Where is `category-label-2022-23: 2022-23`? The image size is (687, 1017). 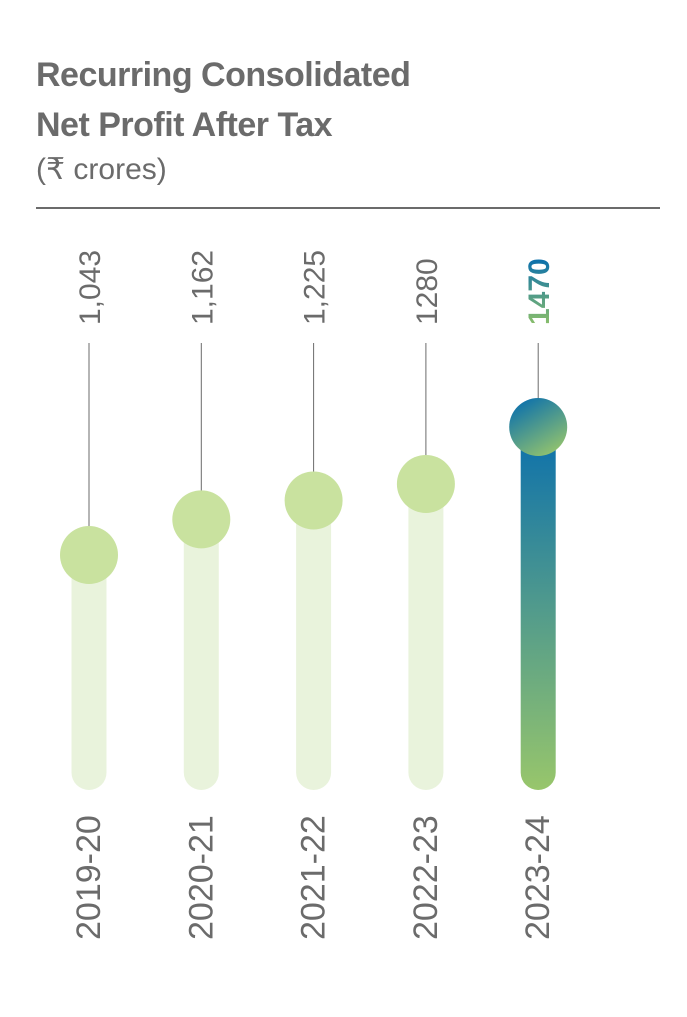 category-label-2022-23: 2022-23 is located at coordinates (426, 877).